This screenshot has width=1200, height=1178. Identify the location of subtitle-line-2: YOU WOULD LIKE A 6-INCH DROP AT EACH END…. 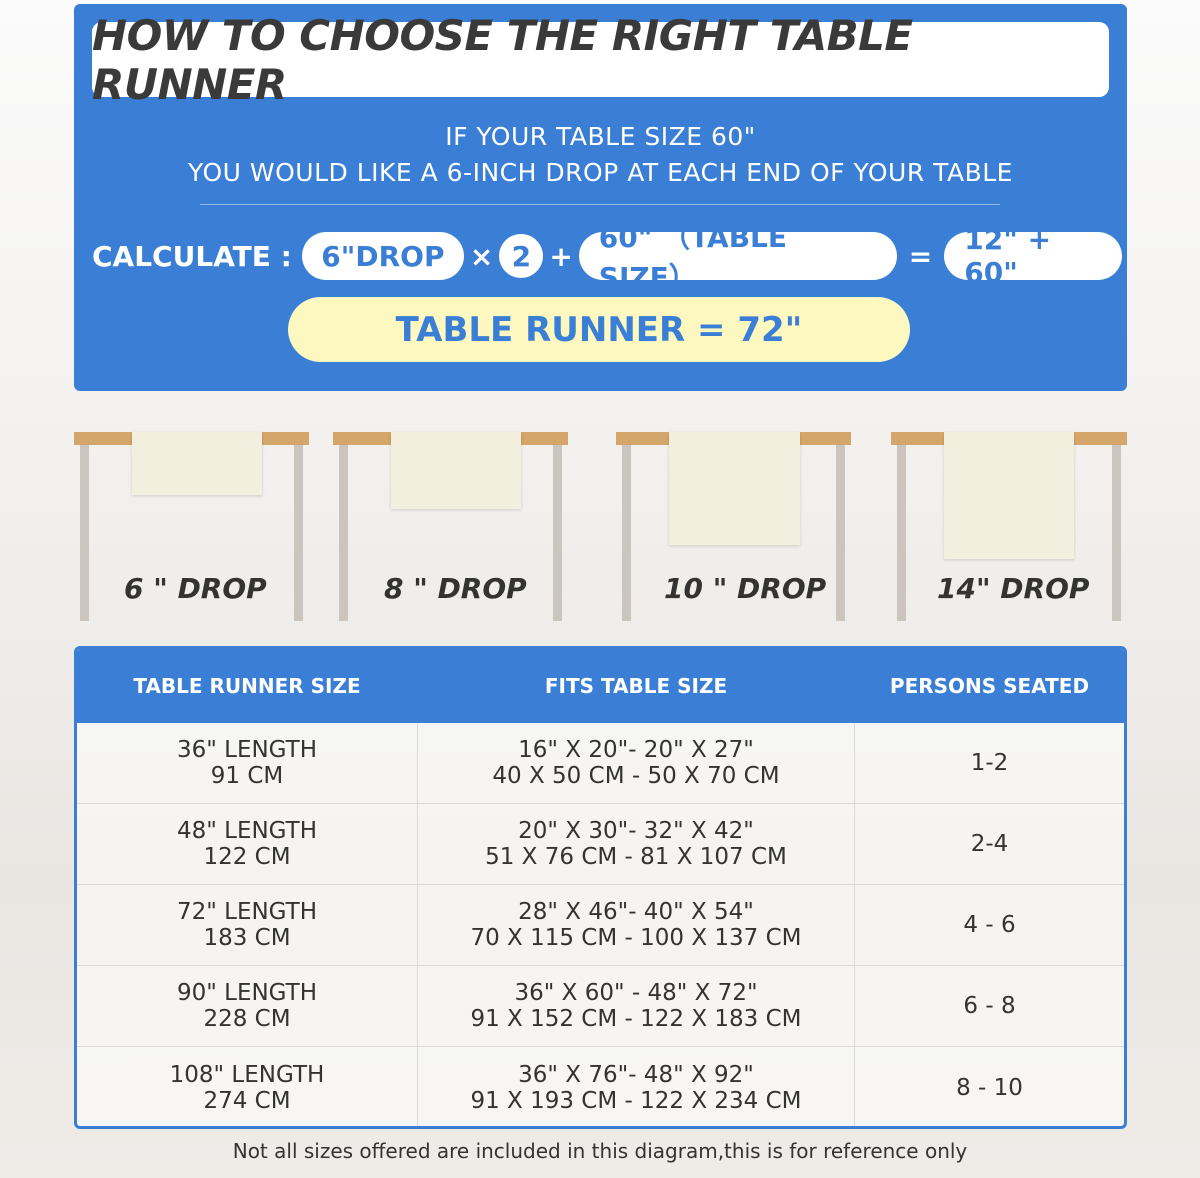
(600, 172).